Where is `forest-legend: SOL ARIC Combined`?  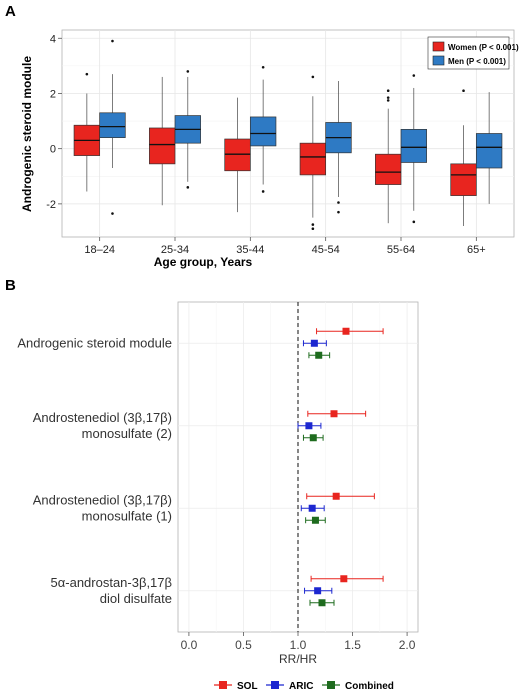 forest-legend: SOL ARIC Combined is located at coordinates (304, 686).